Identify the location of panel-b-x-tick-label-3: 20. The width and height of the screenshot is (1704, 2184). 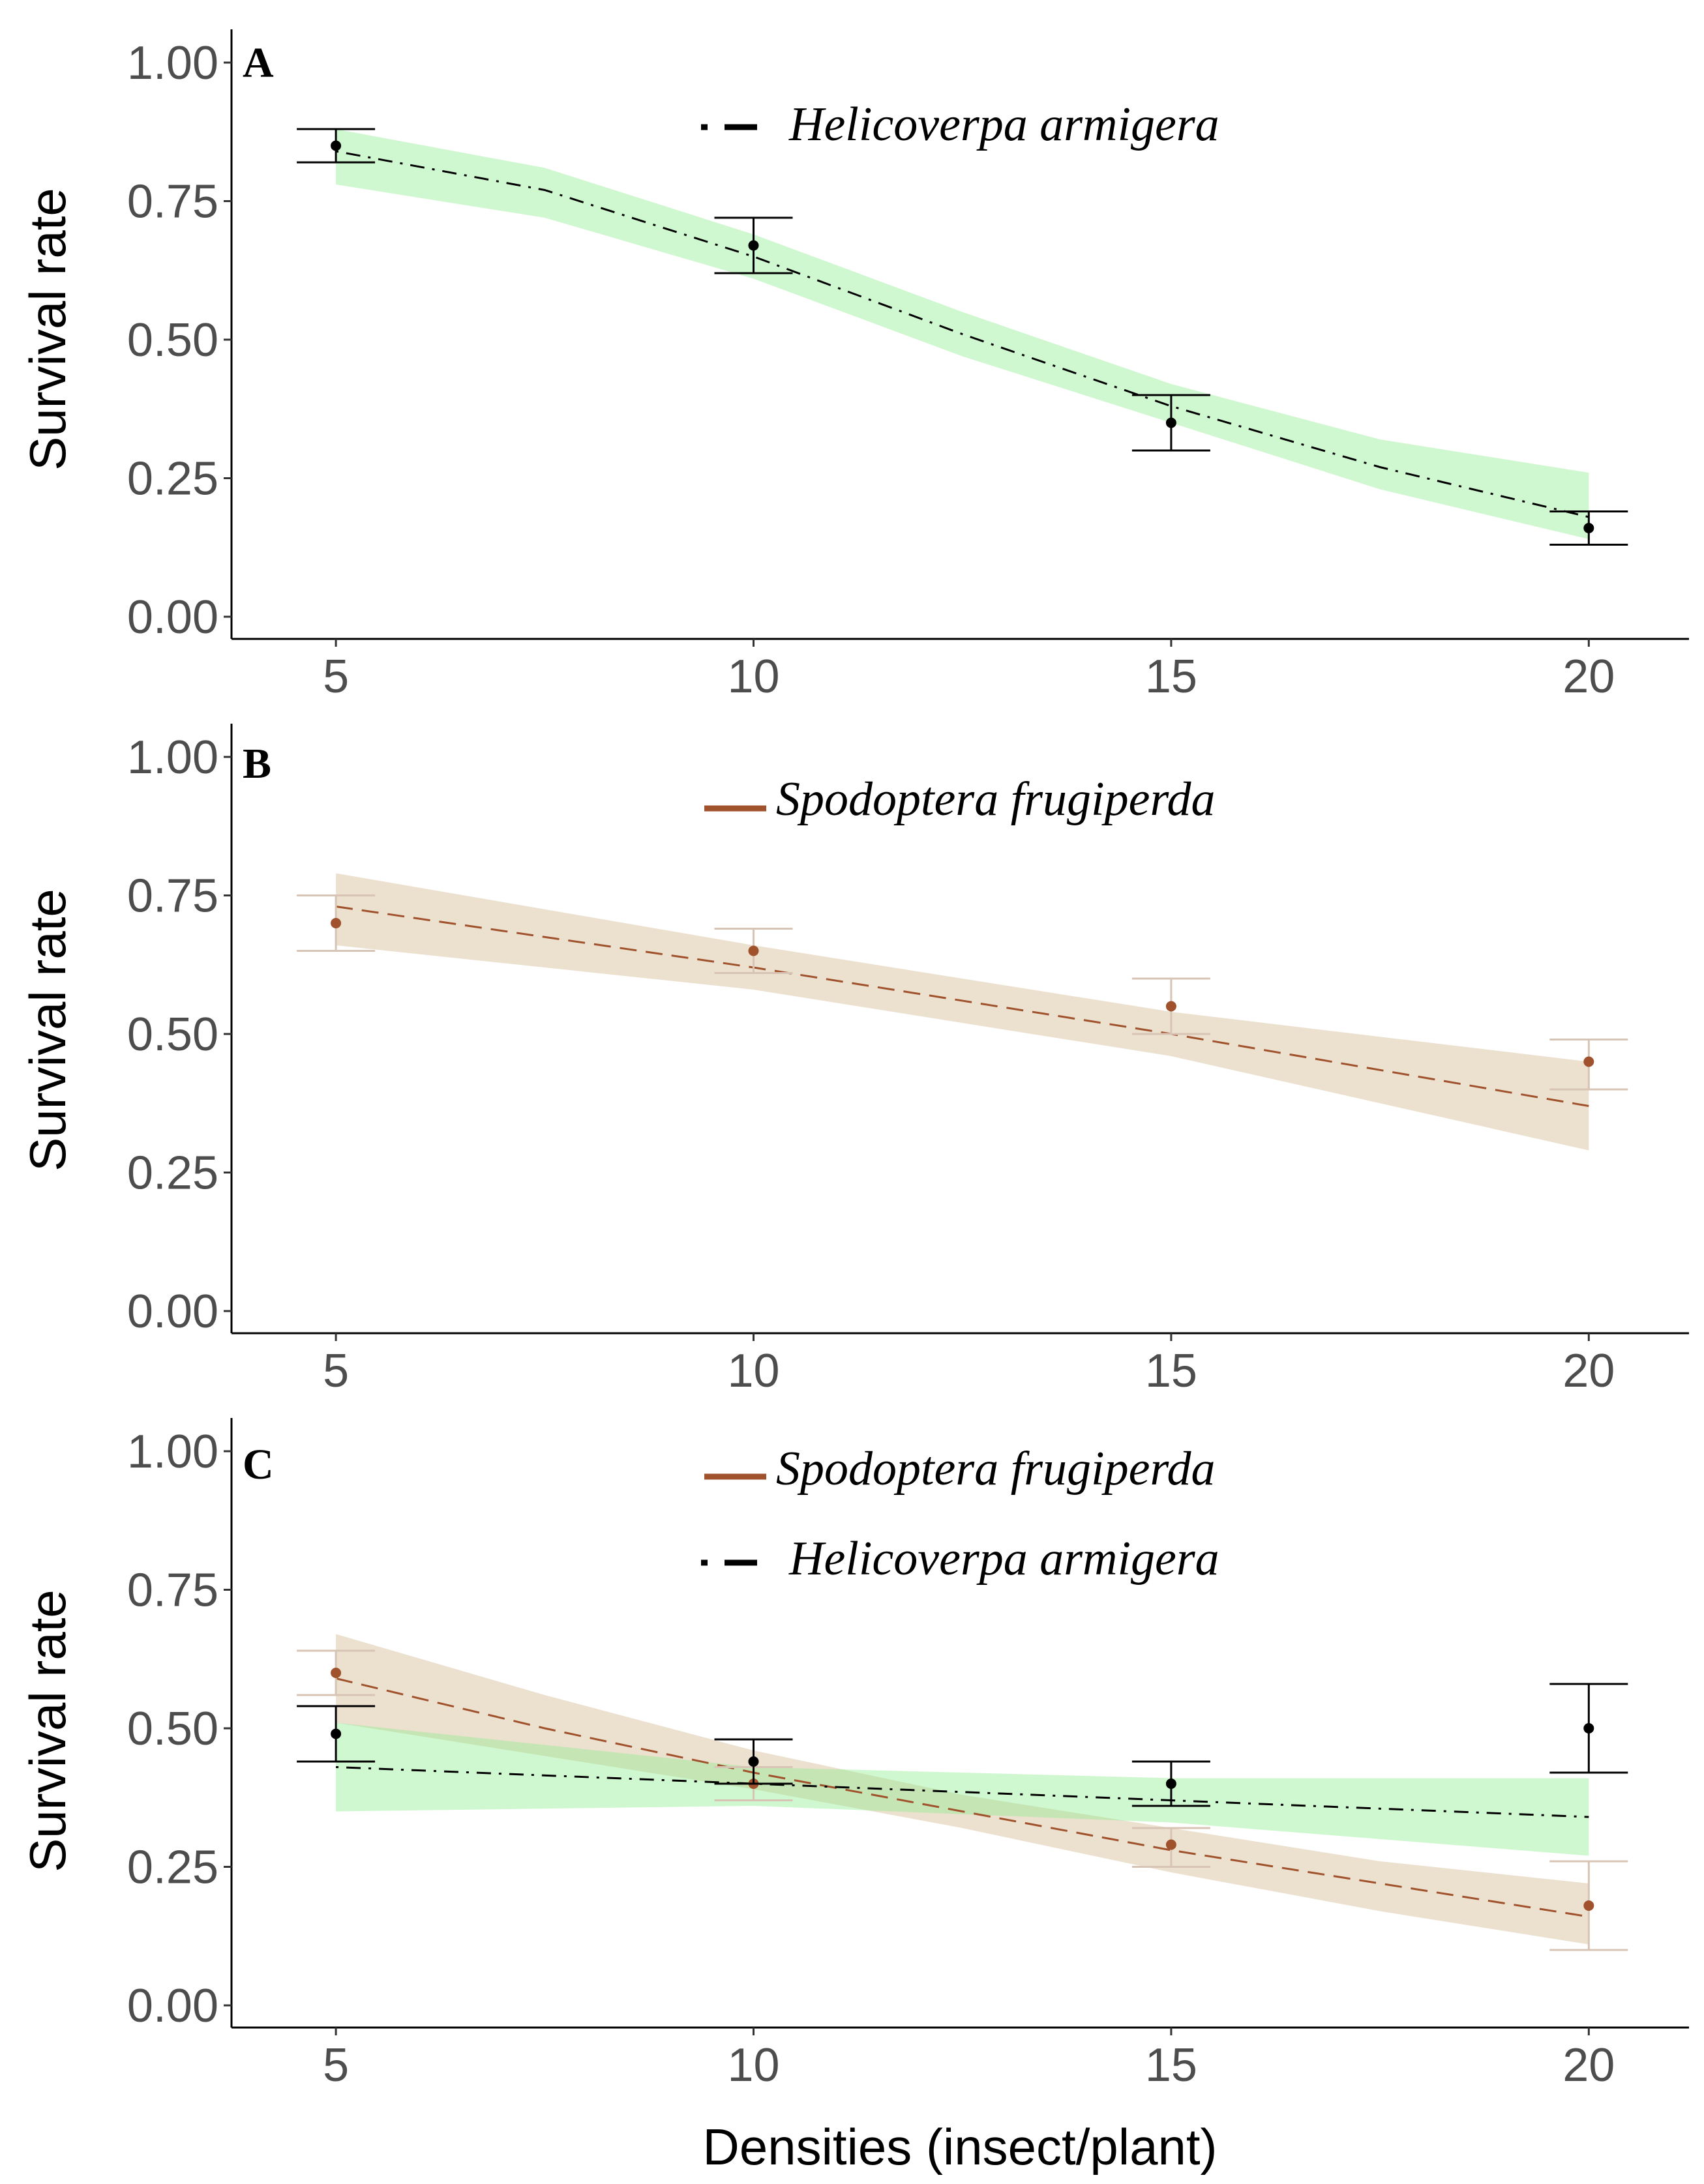
(1588, 1371).